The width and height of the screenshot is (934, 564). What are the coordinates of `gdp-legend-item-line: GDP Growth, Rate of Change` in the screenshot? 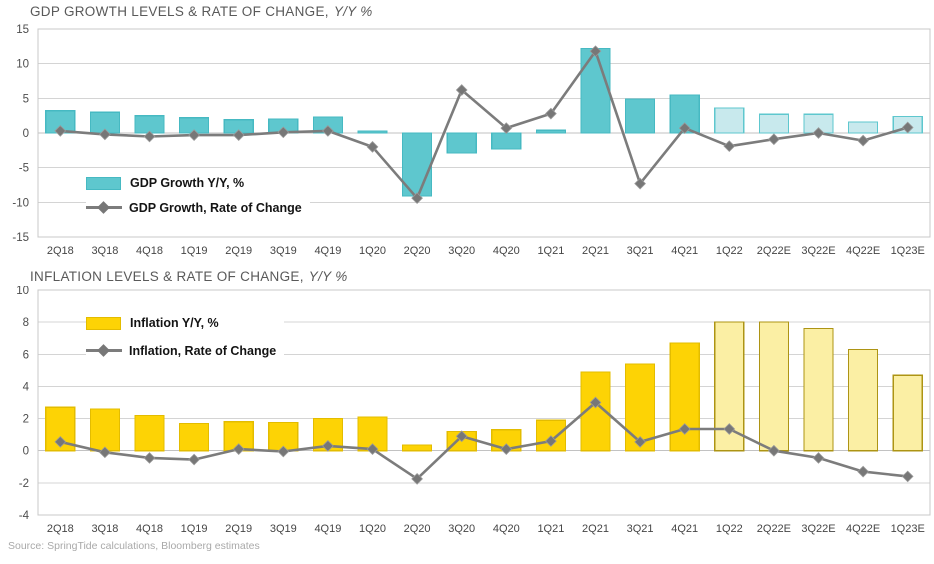 It's located at (198, 207).